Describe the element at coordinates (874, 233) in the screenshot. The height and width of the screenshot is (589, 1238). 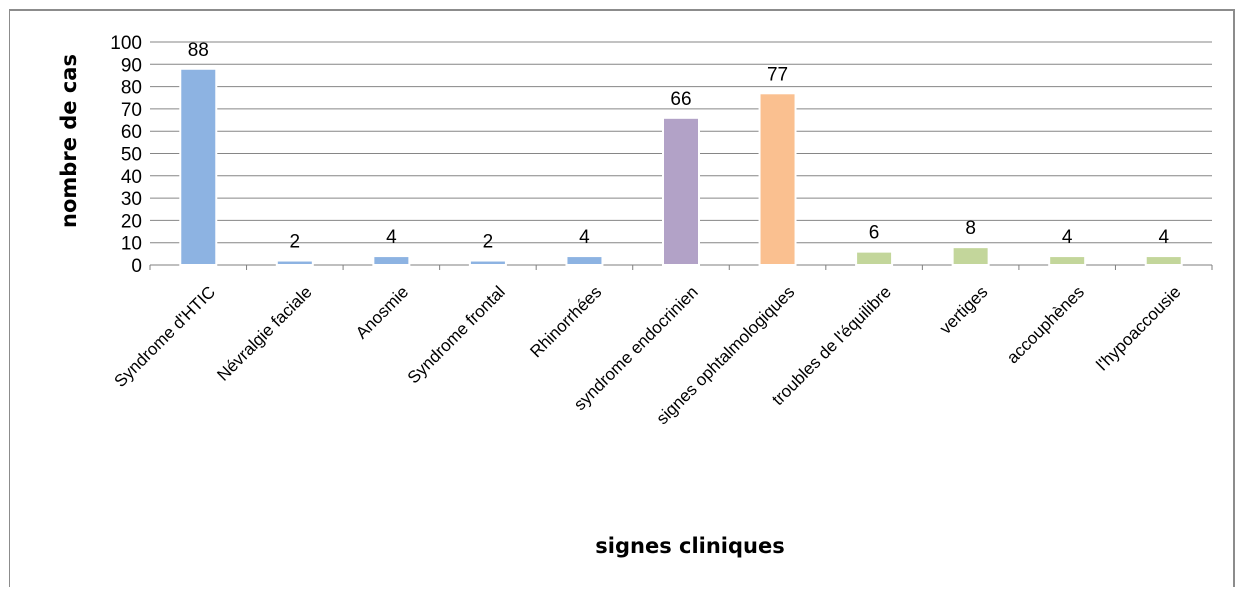
I see `data-label: 6` at that location.